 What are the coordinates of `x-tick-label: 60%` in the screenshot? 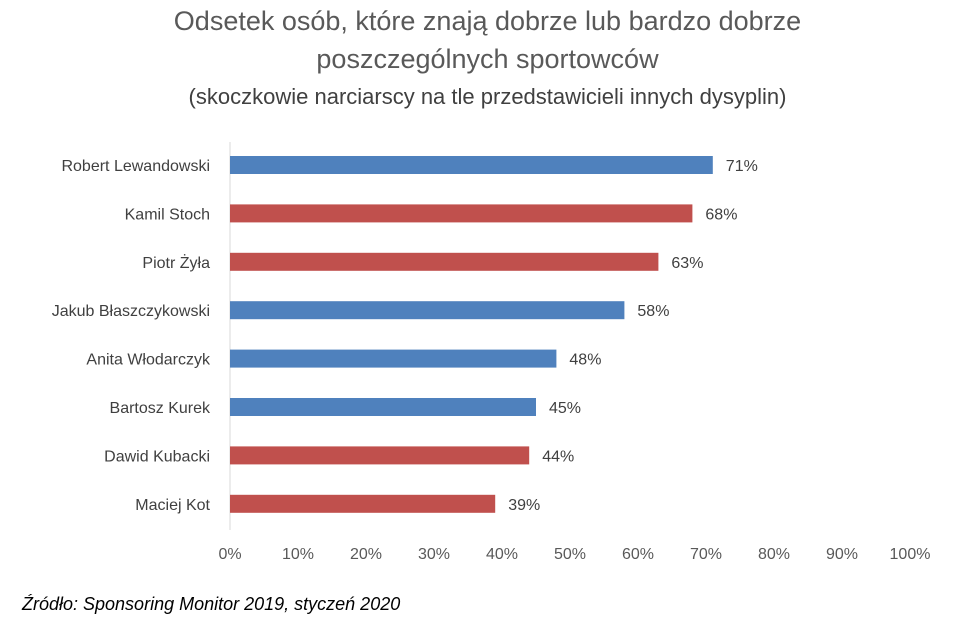 It's located at (638, 554).